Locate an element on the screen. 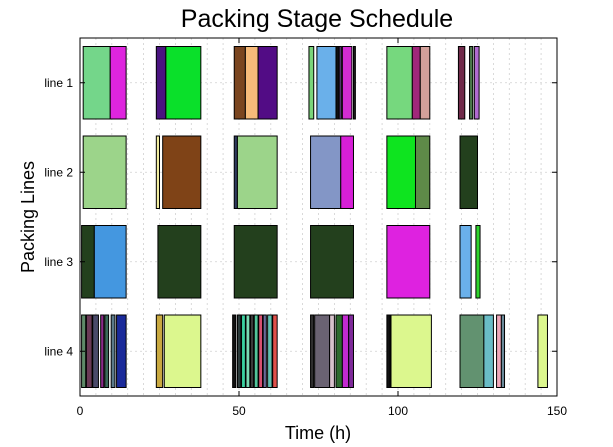  y-tick-label: line 3 is located at coordinates (58, 262).